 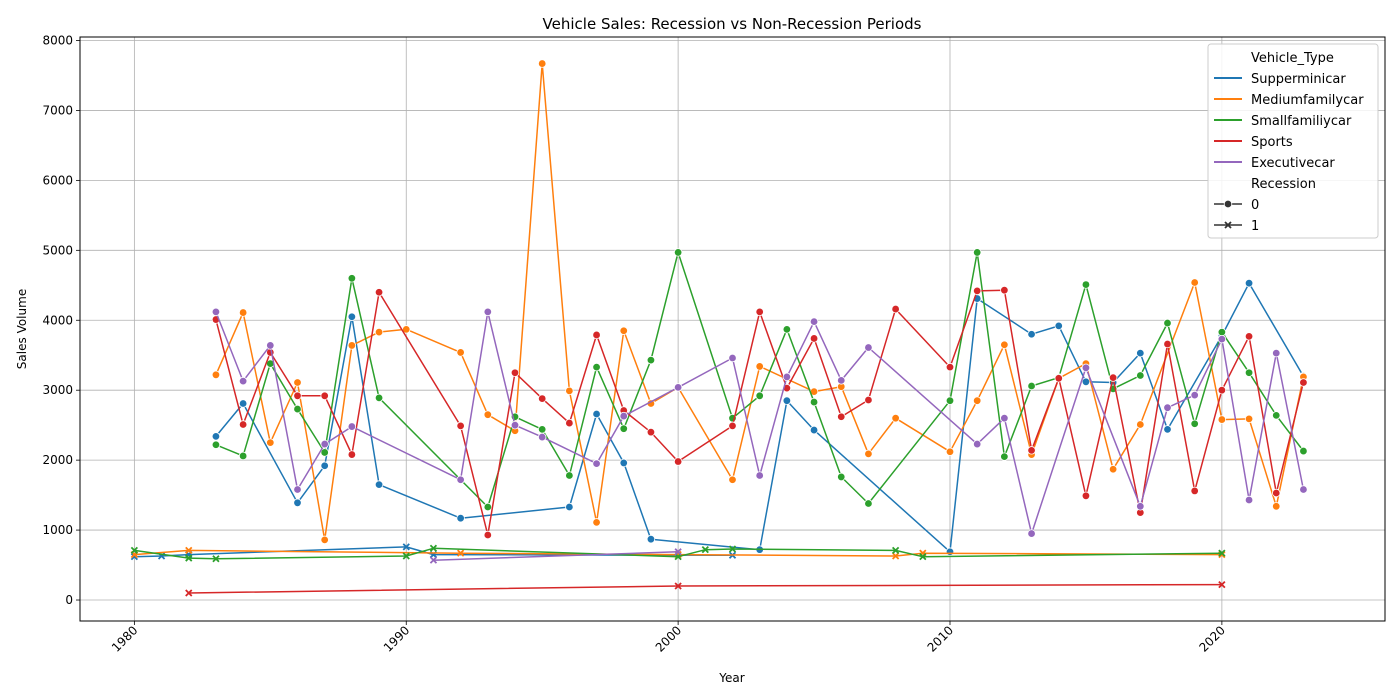 What do you see at coordinates (1228, 204) in the screenshot?
I see `legend-circle-marker` at bounding box center [1228, 204].